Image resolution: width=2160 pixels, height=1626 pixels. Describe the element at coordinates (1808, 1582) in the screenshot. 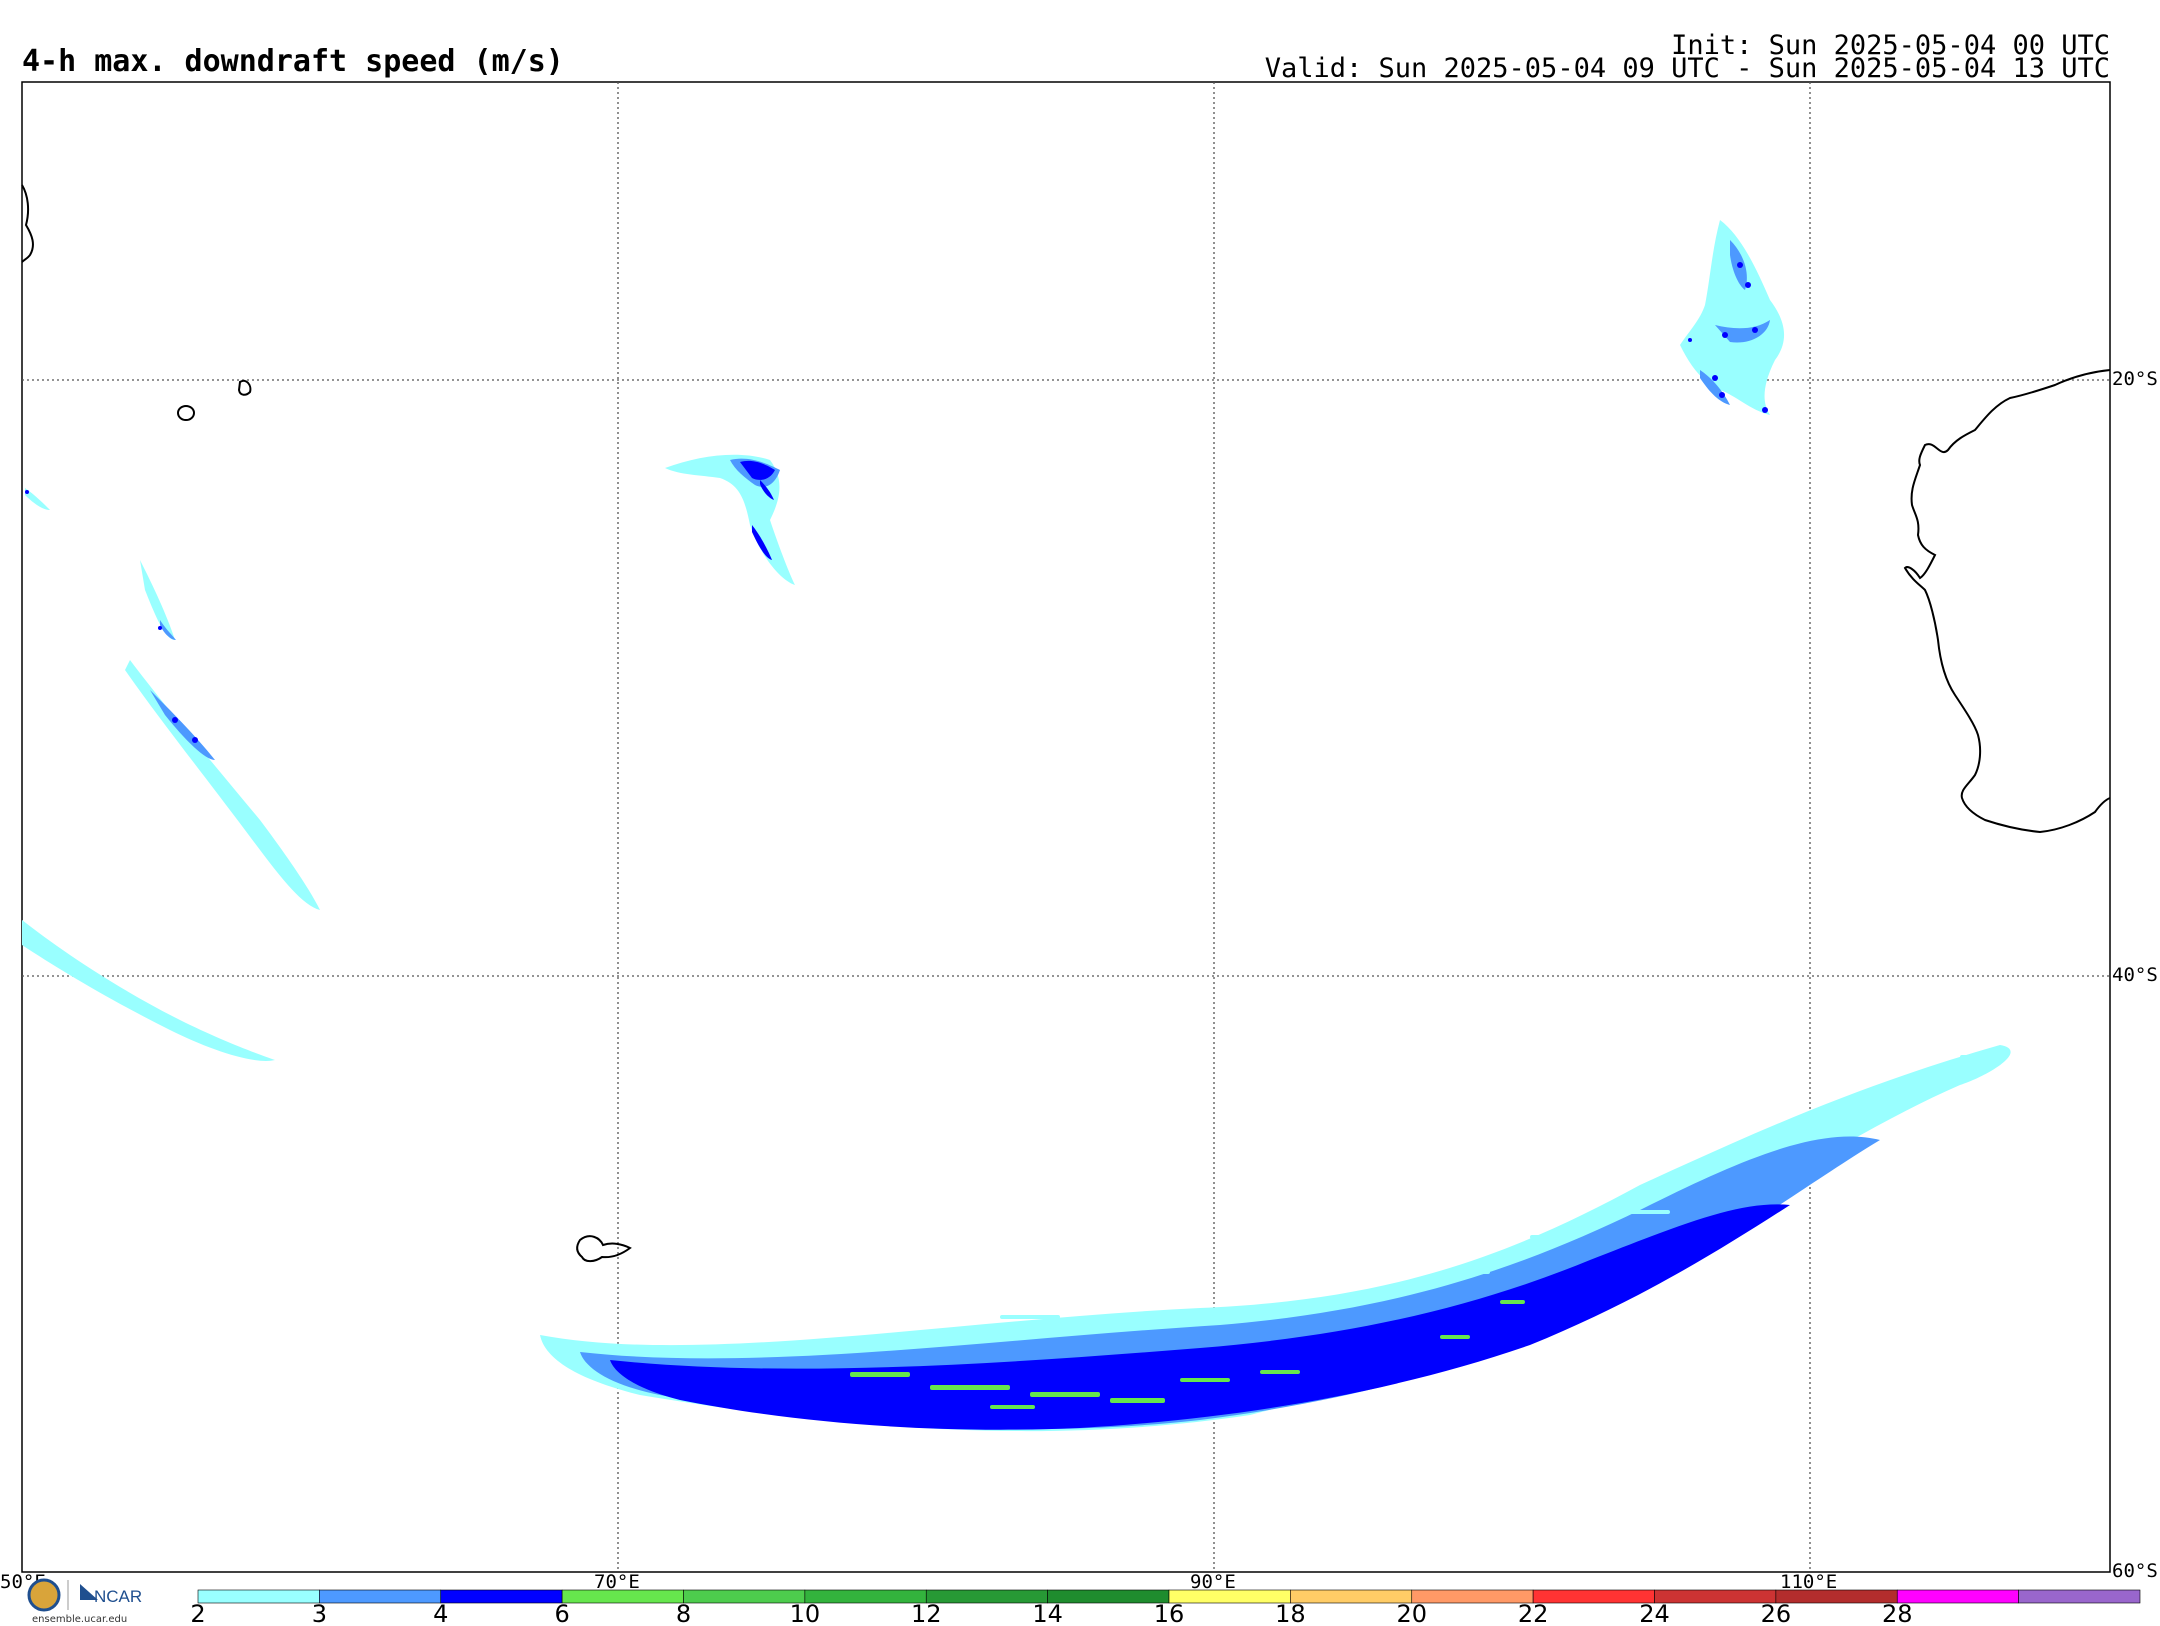

I see `lon-label-110e: 110°E` at that location.